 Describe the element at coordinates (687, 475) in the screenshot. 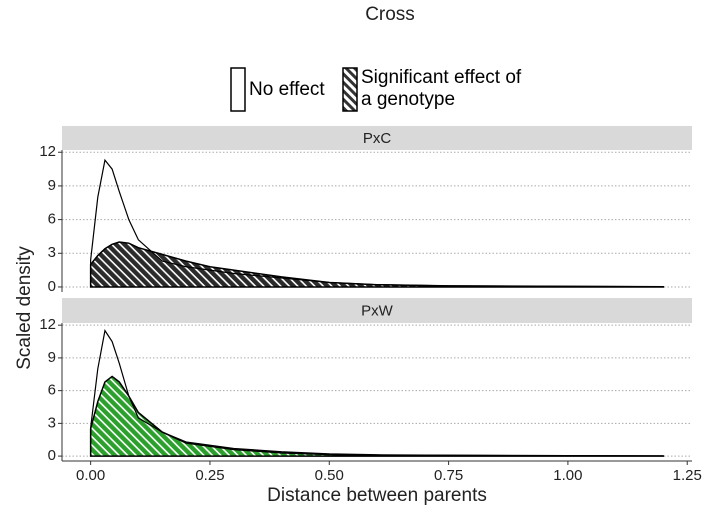

I see `x-tick-label: 1.25` at that location.